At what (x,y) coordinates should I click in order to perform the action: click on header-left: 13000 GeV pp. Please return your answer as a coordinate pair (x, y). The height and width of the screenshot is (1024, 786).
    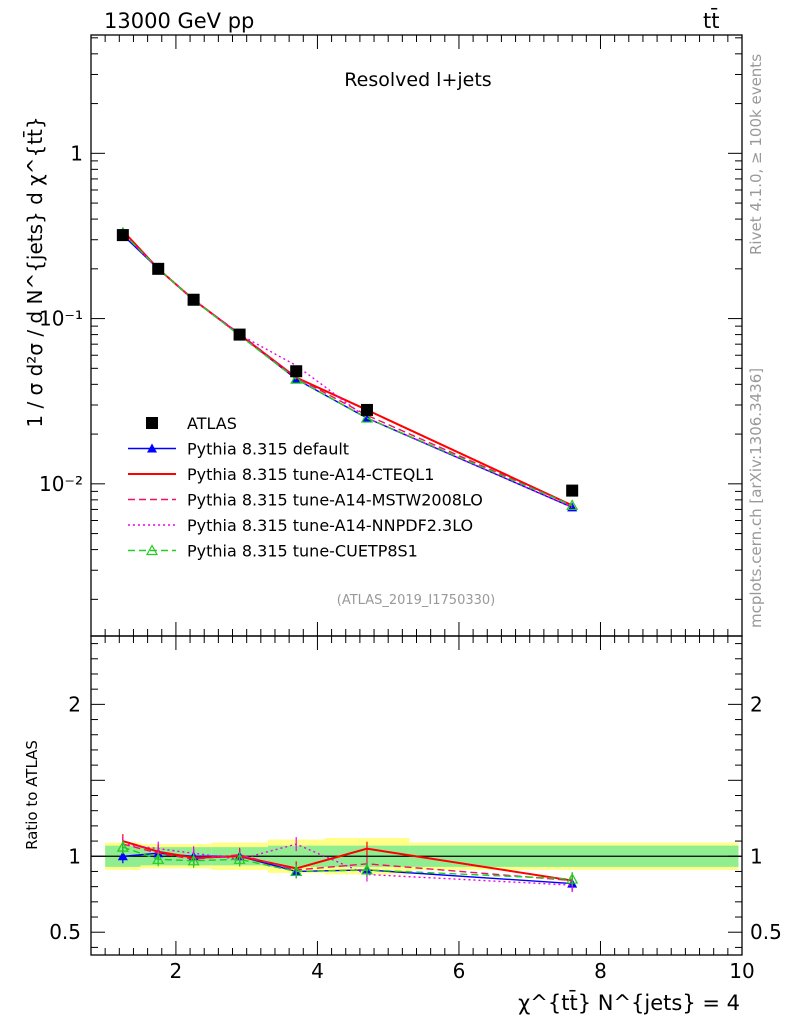
    Looking at the image, I should click on (179, 21).